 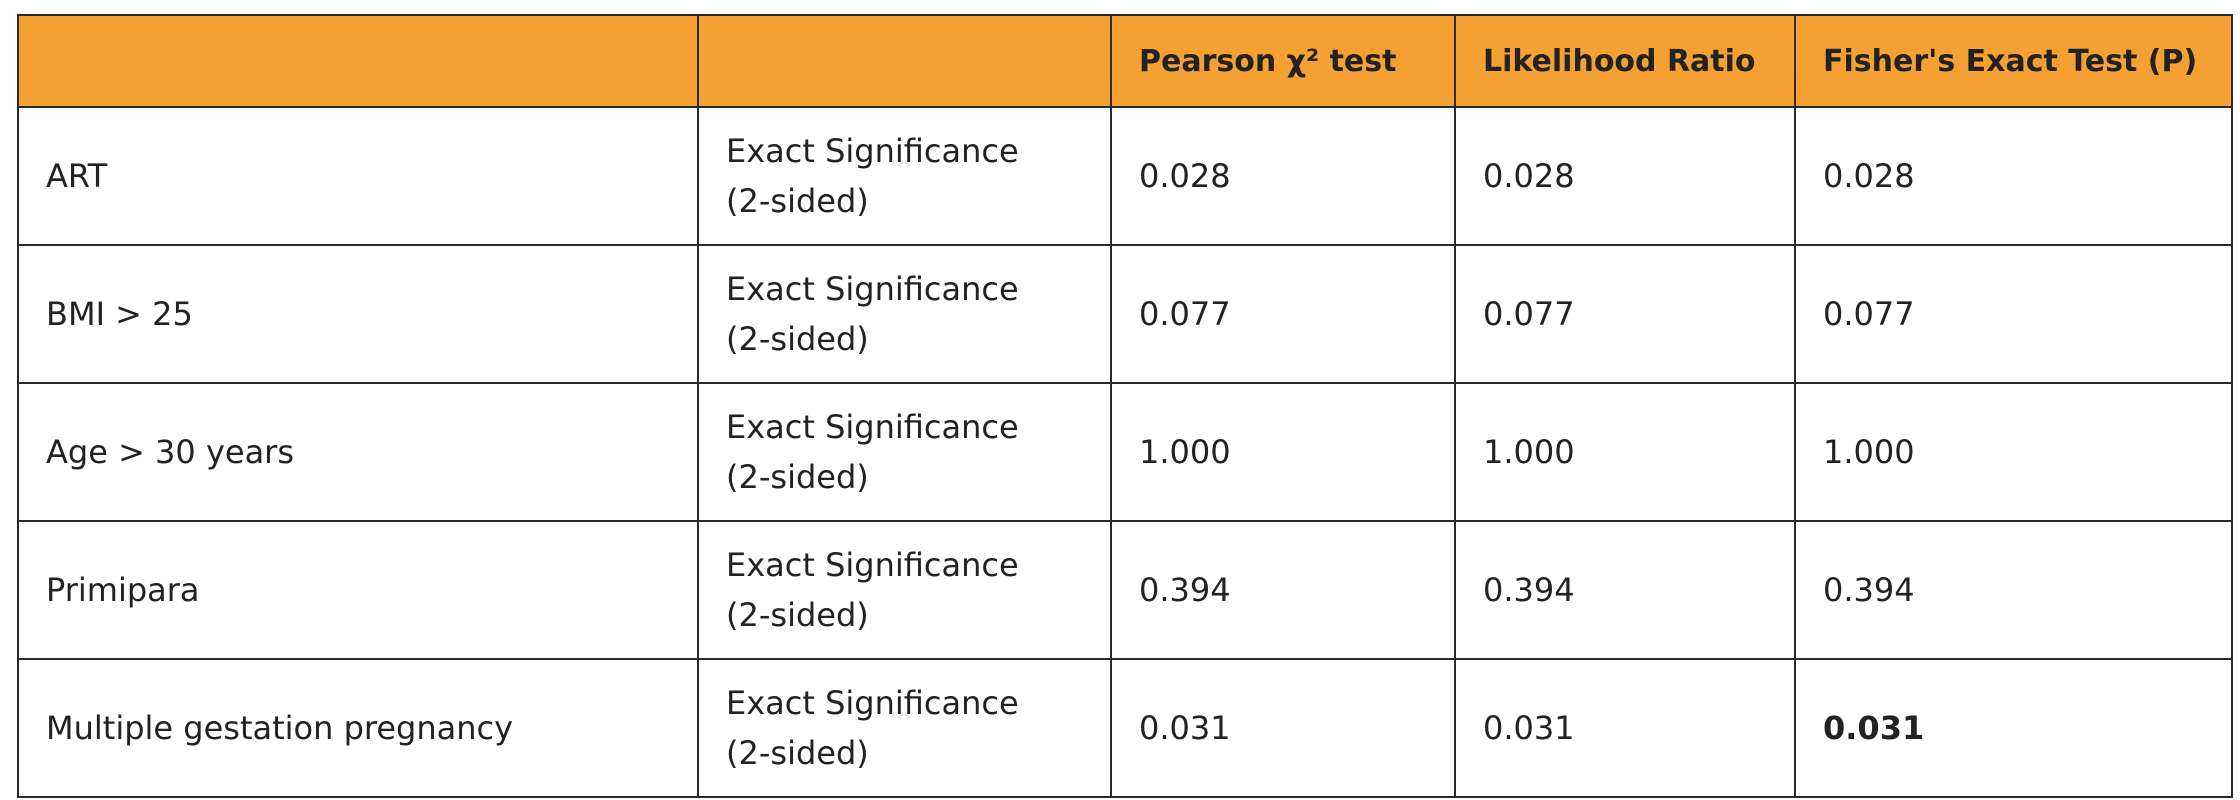 What do you see at coordinates (2013, 176) in the screenshot?
I see `fisher-value: 0.028` at bounding box center [2013, 176].